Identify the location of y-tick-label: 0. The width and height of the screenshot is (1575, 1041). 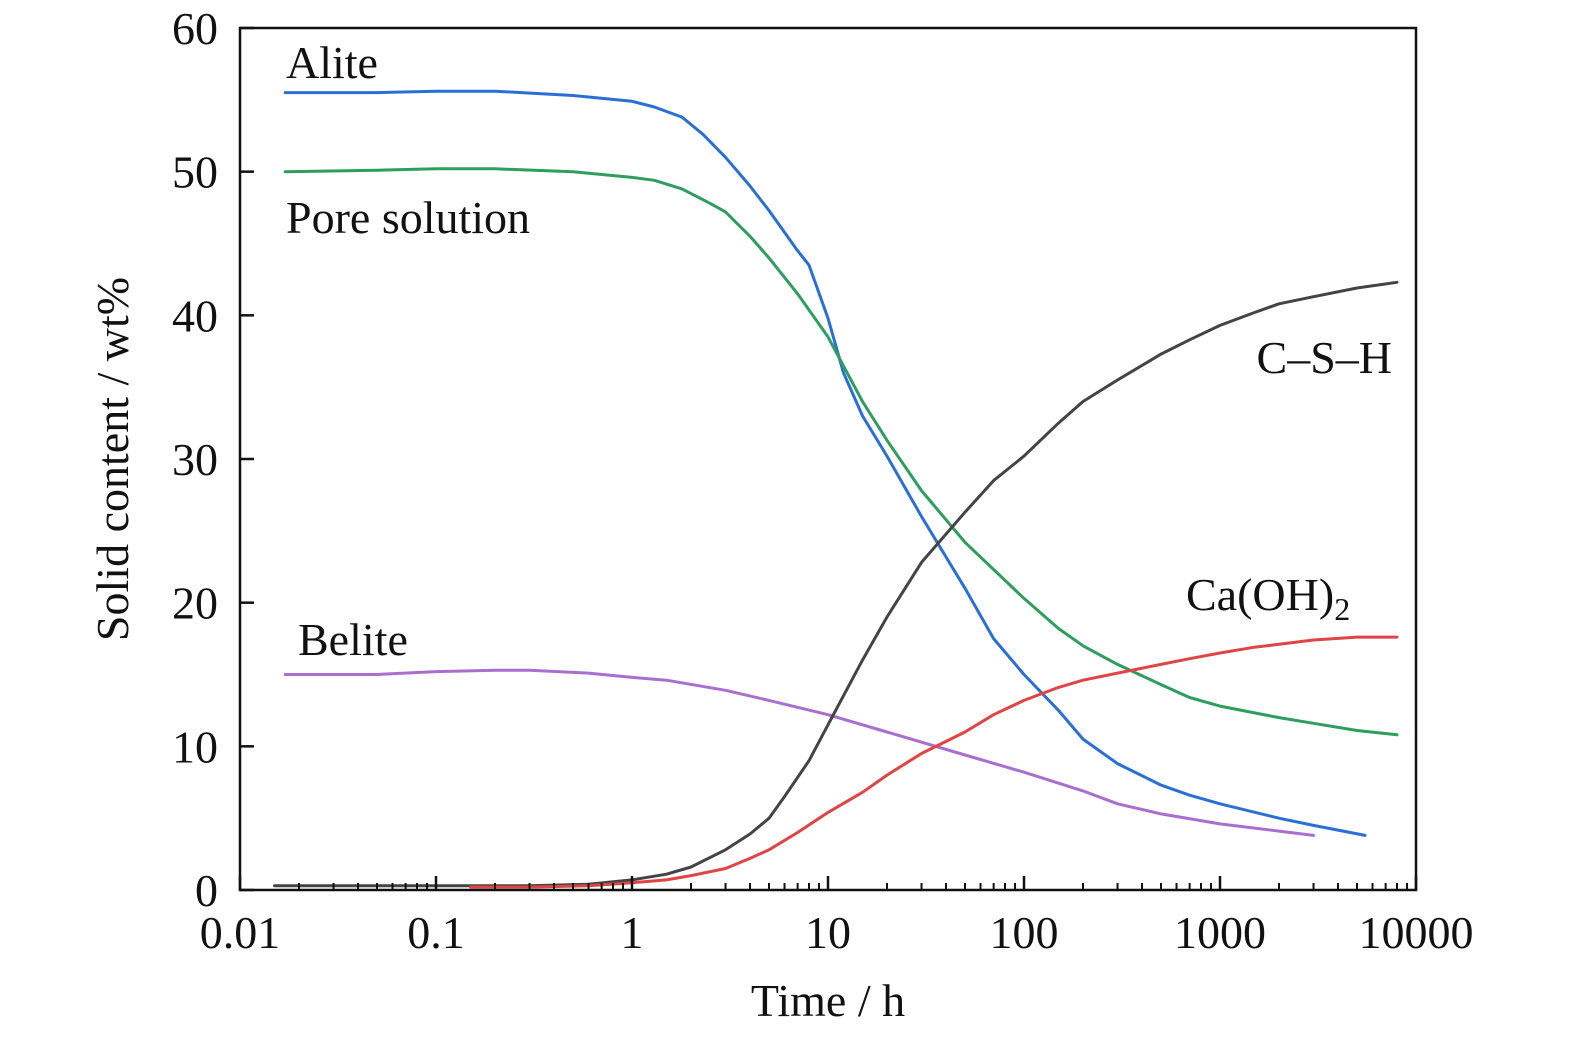
(206, 890).